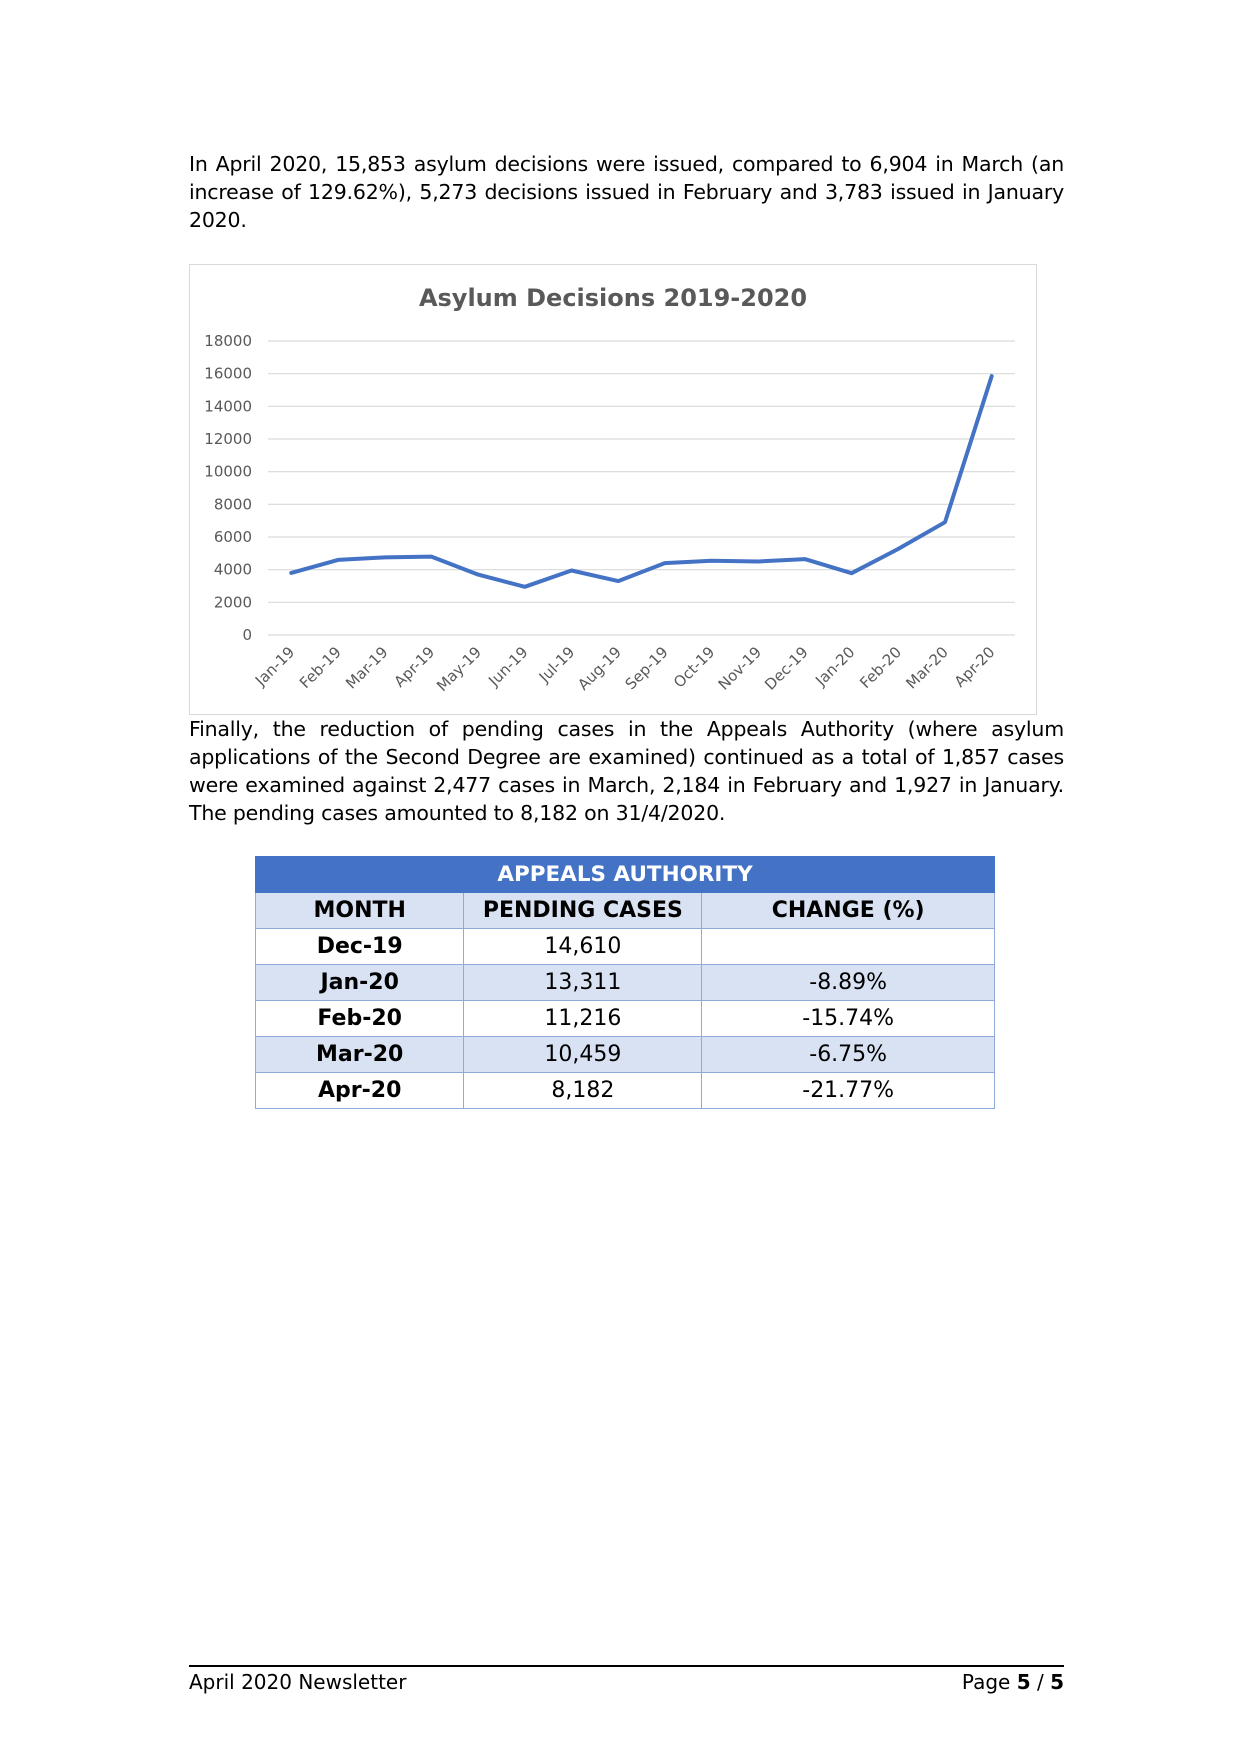  I want to click on x-tick-label: Oct-19, so click(694, 667).